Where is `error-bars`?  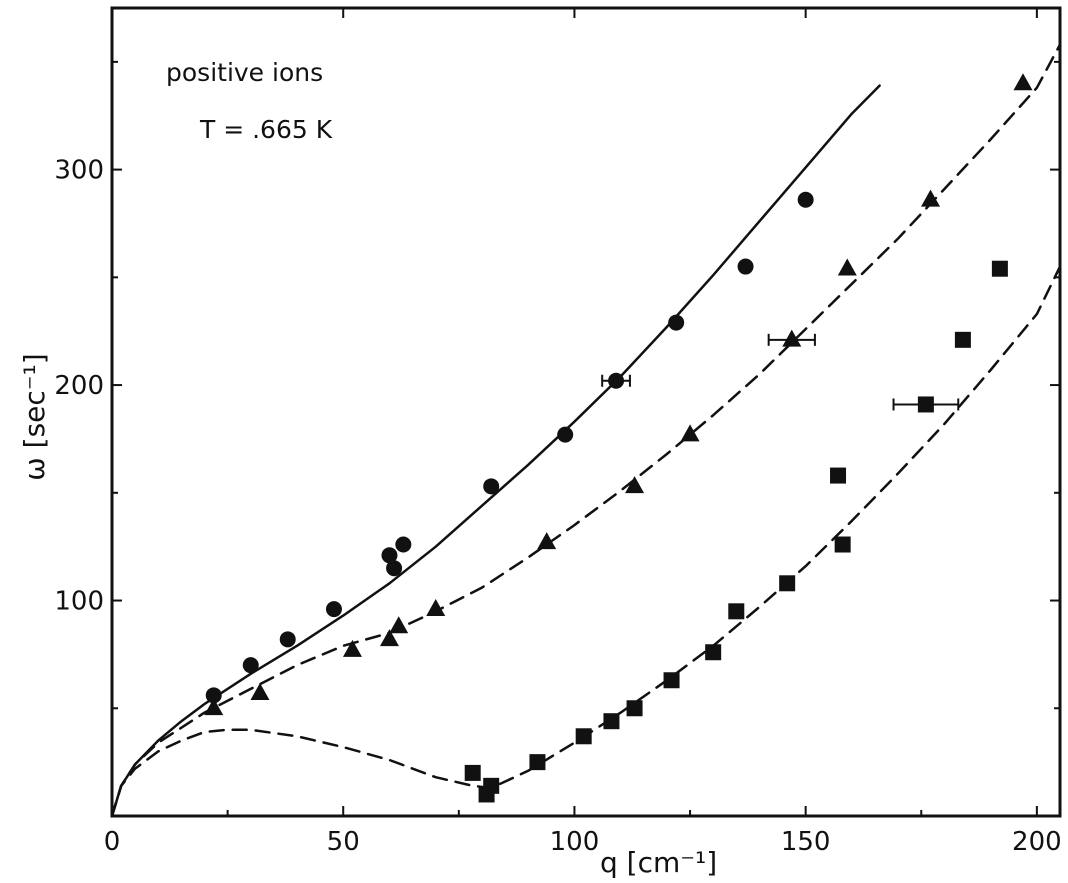 error-bars is located at coordinates (780, 372).